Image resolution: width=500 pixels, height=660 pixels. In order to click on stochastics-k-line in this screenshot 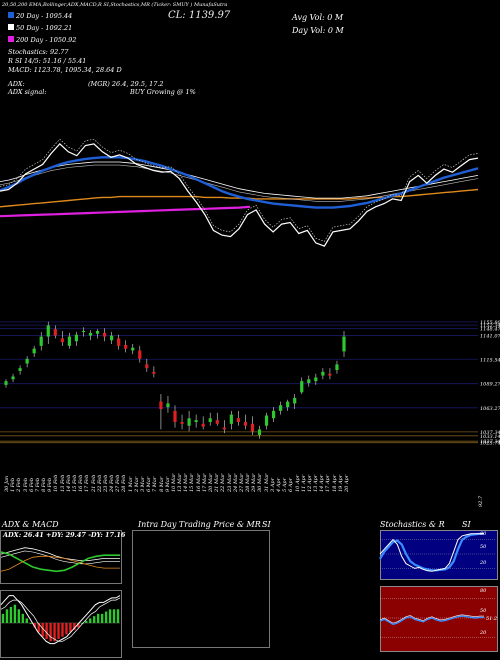, I will do `click(432, 552)`.